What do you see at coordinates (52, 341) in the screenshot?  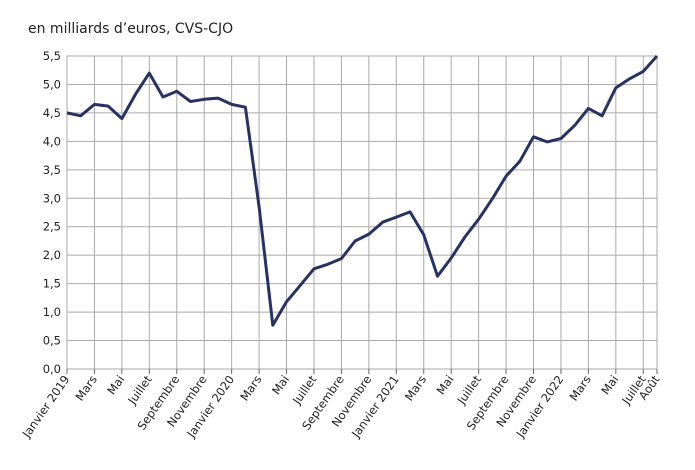 I see `y-tick-label: 0,5` at bounding box center [52, 341].